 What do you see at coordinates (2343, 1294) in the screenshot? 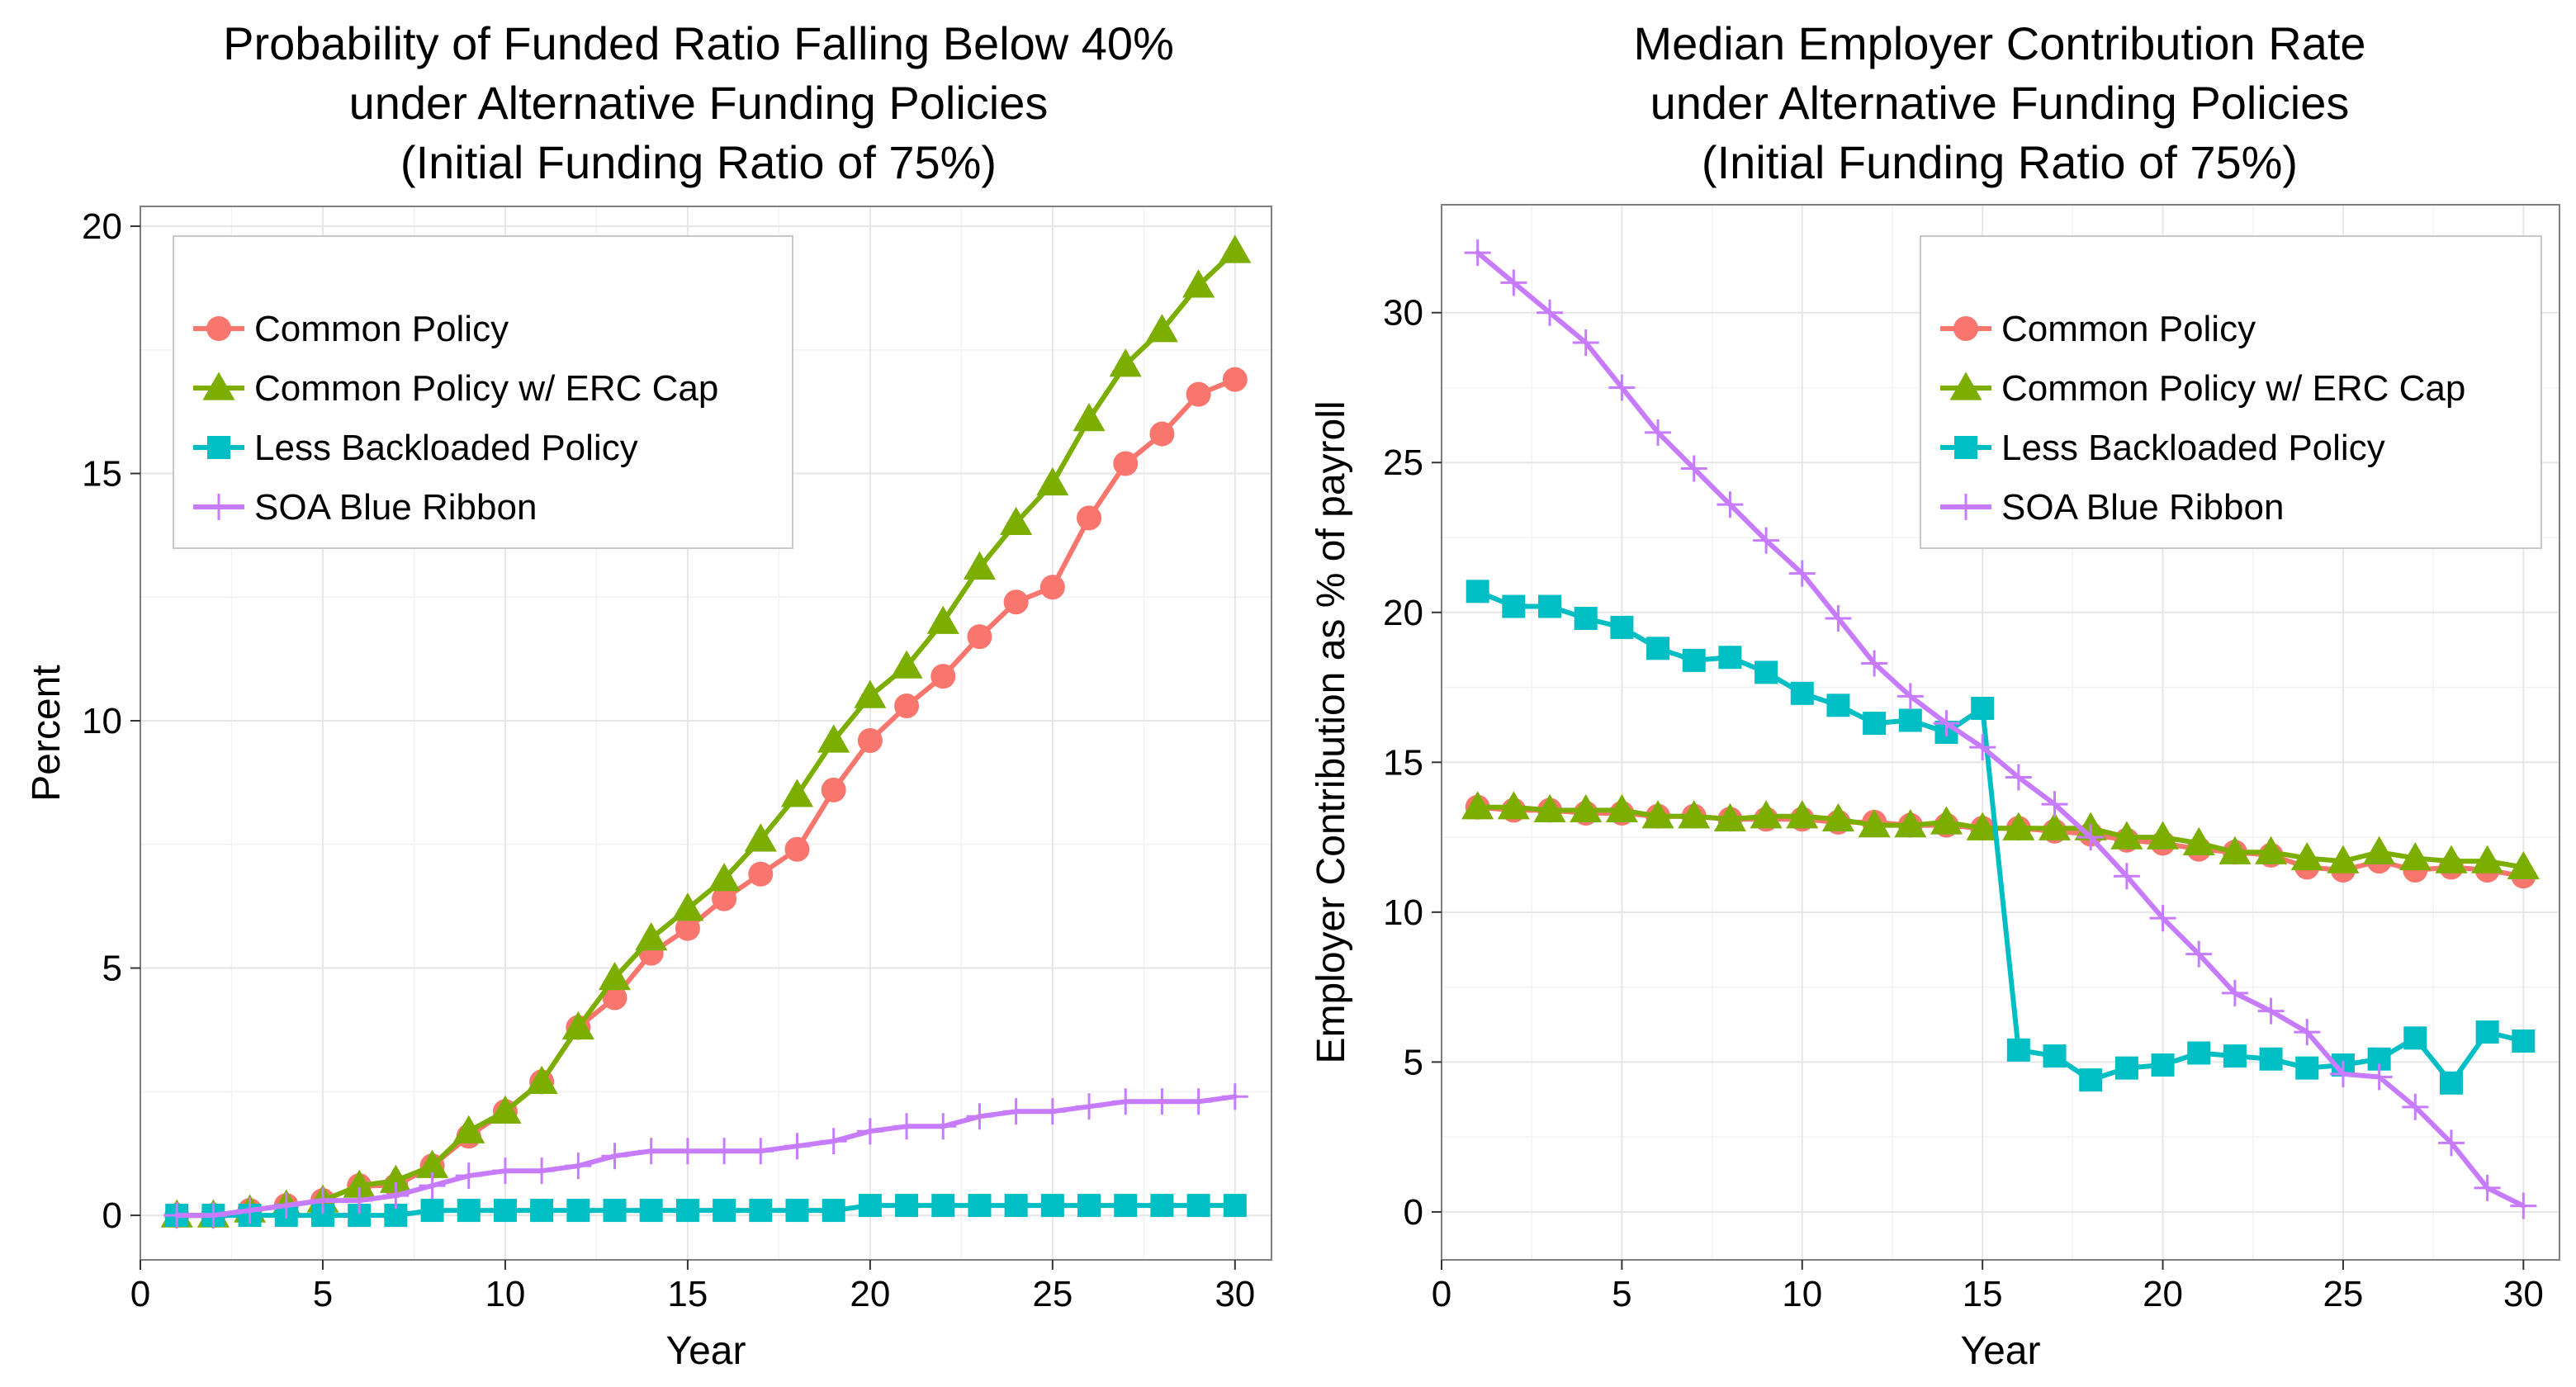
I see `x-tick-label: 25` at bounding box center [2343, 1294].